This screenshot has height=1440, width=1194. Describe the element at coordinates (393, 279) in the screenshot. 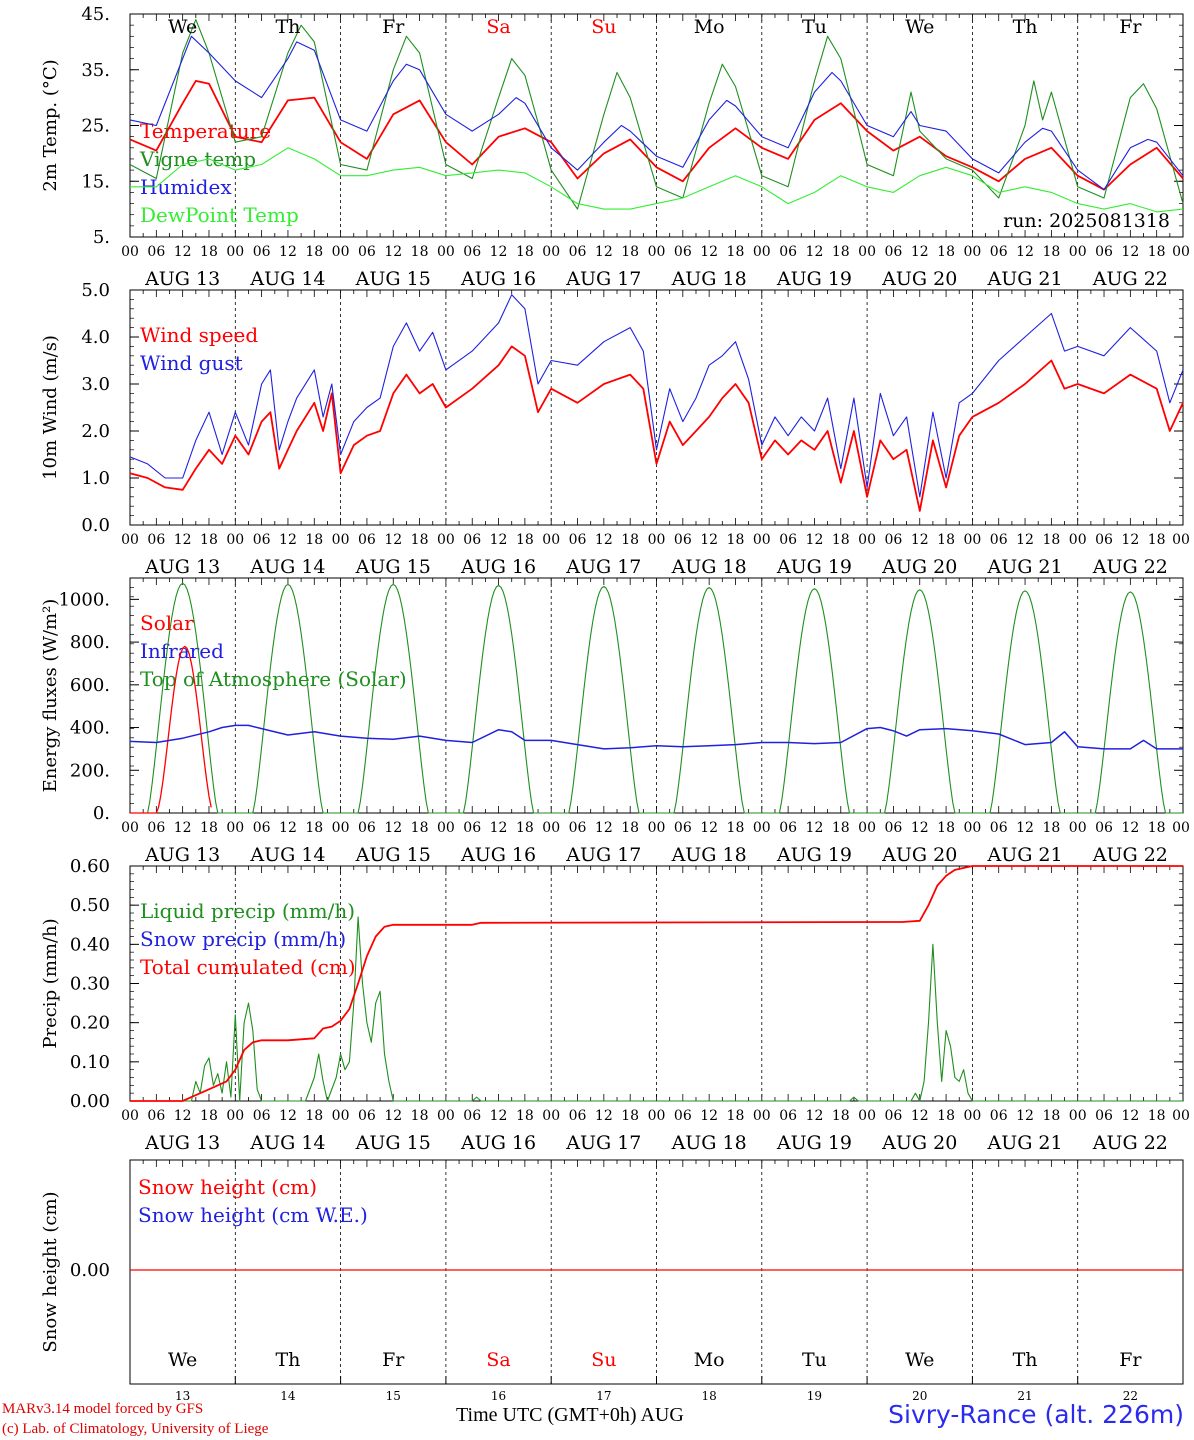

I see `x-date-label: AUG 15` at that location.